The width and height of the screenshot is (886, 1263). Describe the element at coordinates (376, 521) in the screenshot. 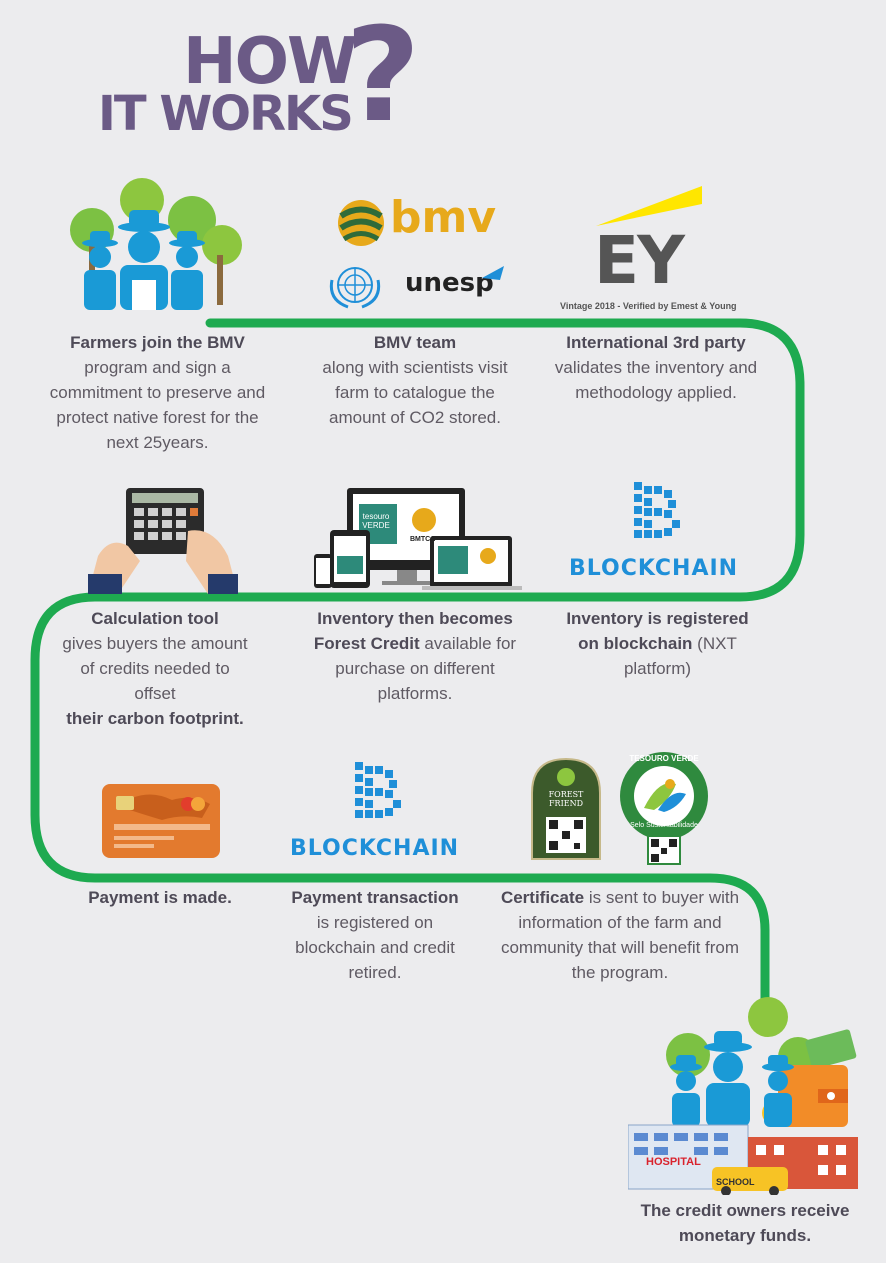

I see `tesouro-verde-screen-label: tesouro VERDE` at that location.